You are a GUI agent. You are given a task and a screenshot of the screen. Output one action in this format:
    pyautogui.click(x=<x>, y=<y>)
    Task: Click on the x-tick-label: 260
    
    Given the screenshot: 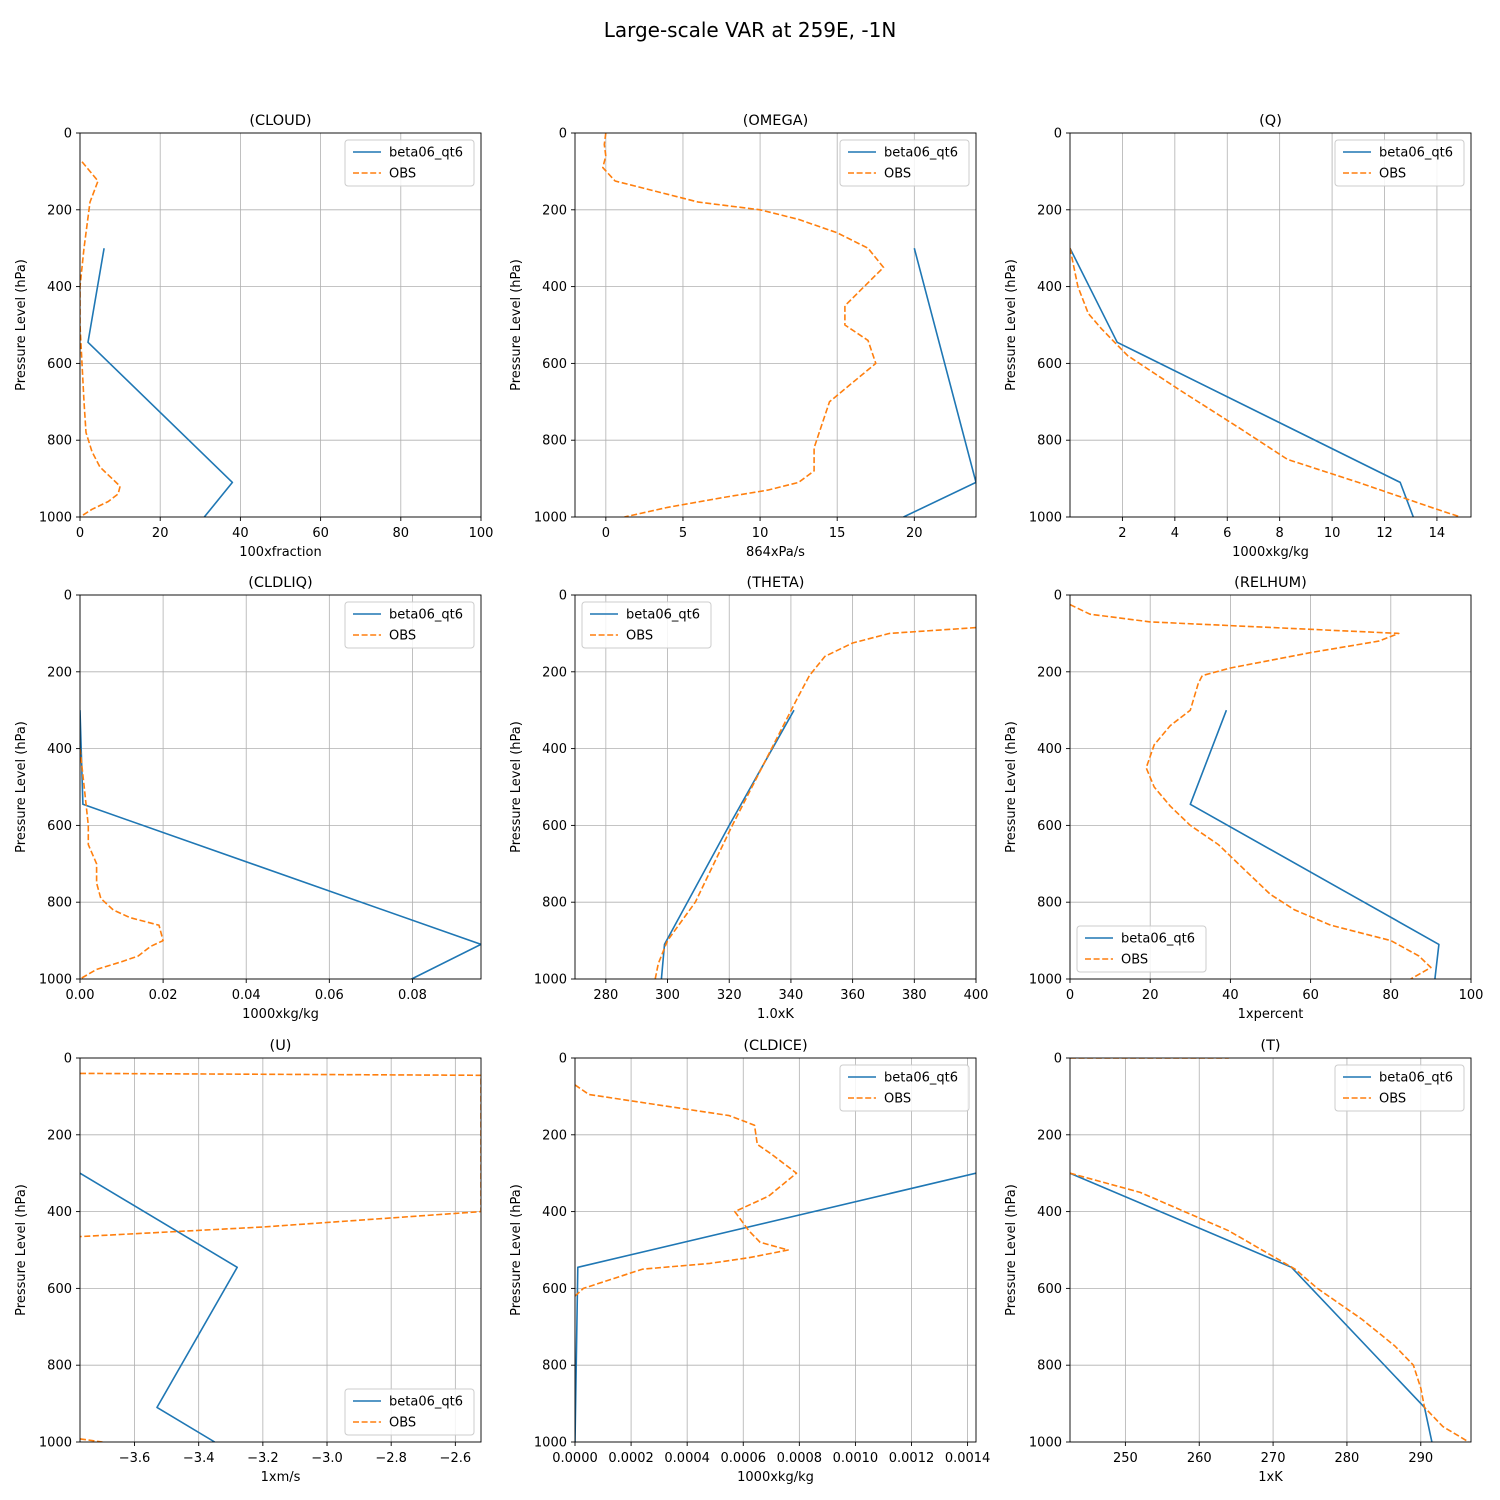 What is the action you would take?
    pyautogui.click(x=1199, y=1458)
    